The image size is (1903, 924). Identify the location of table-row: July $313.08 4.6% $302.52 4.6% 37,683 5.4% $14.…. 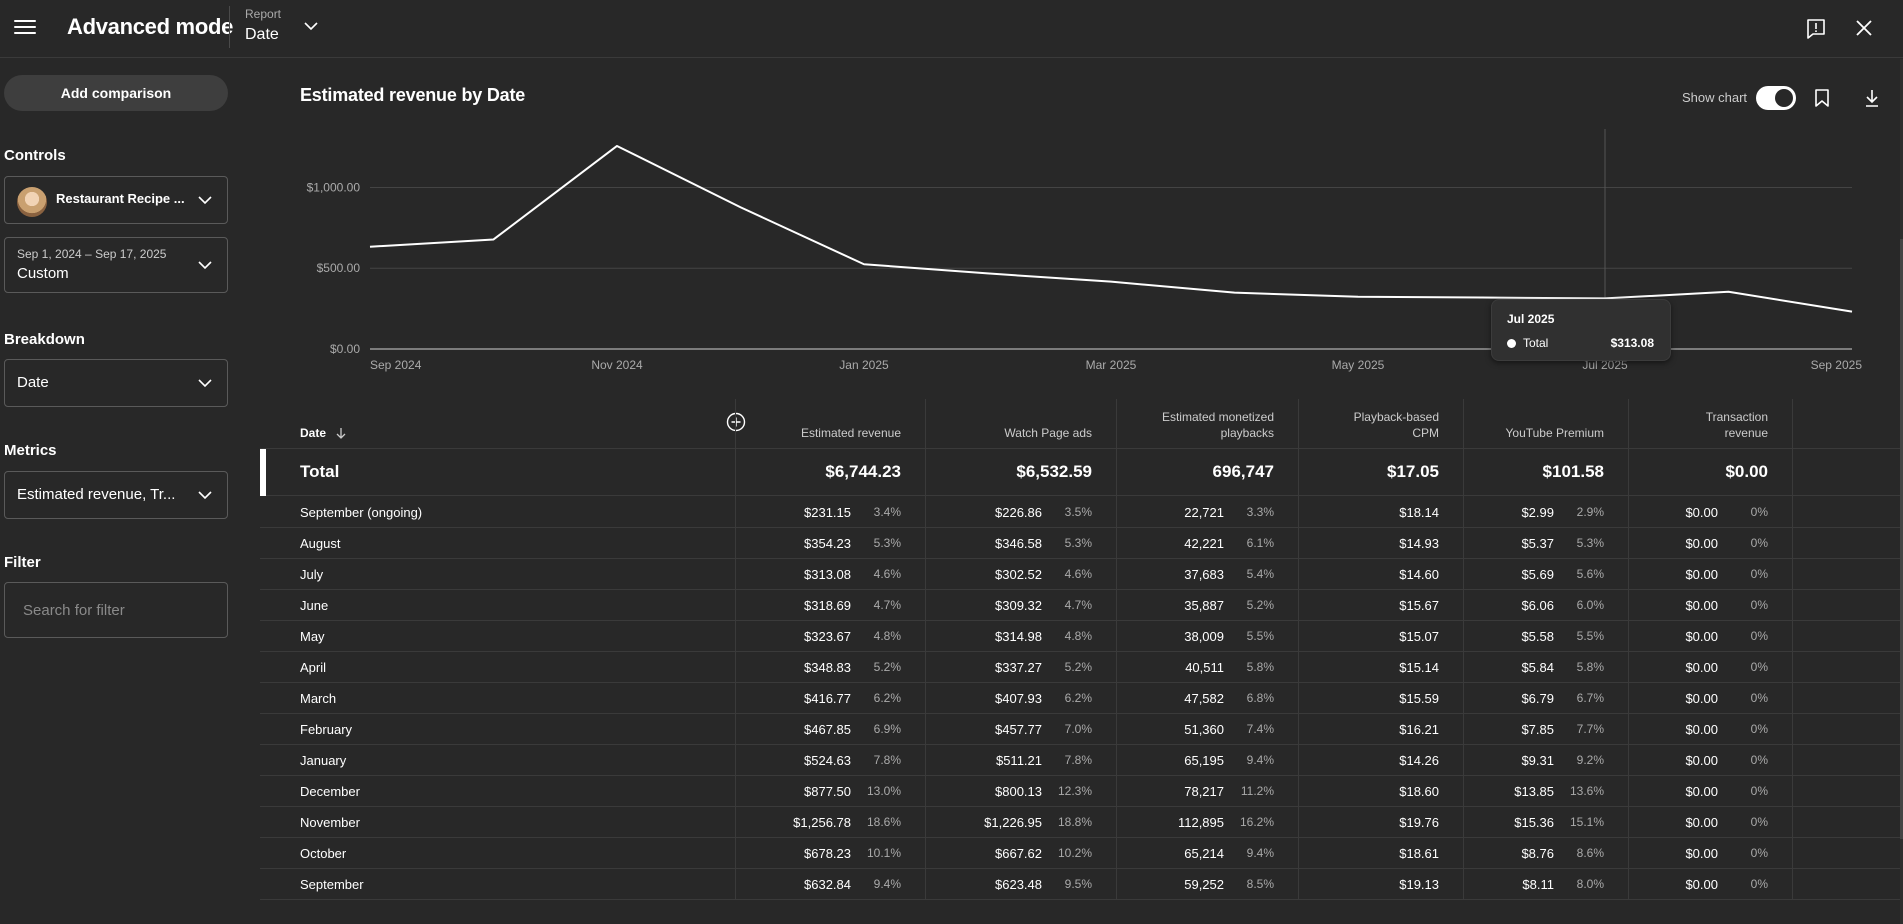
(1081, 574).